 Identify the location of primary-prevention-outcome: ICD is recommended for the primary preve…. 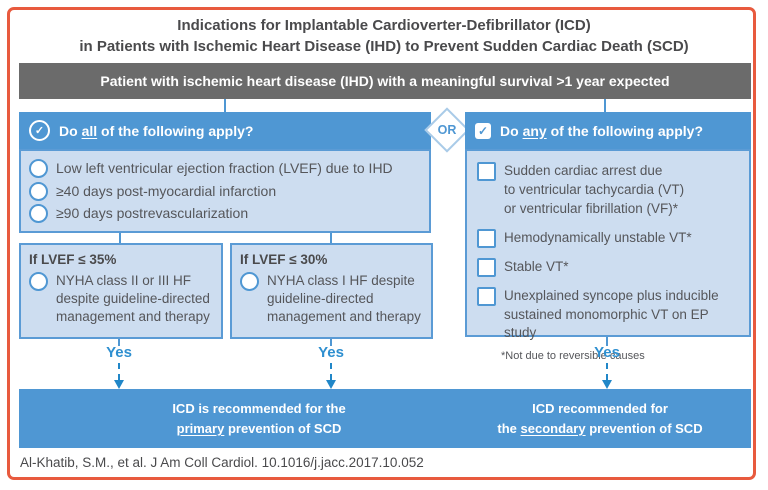
(259, 419).